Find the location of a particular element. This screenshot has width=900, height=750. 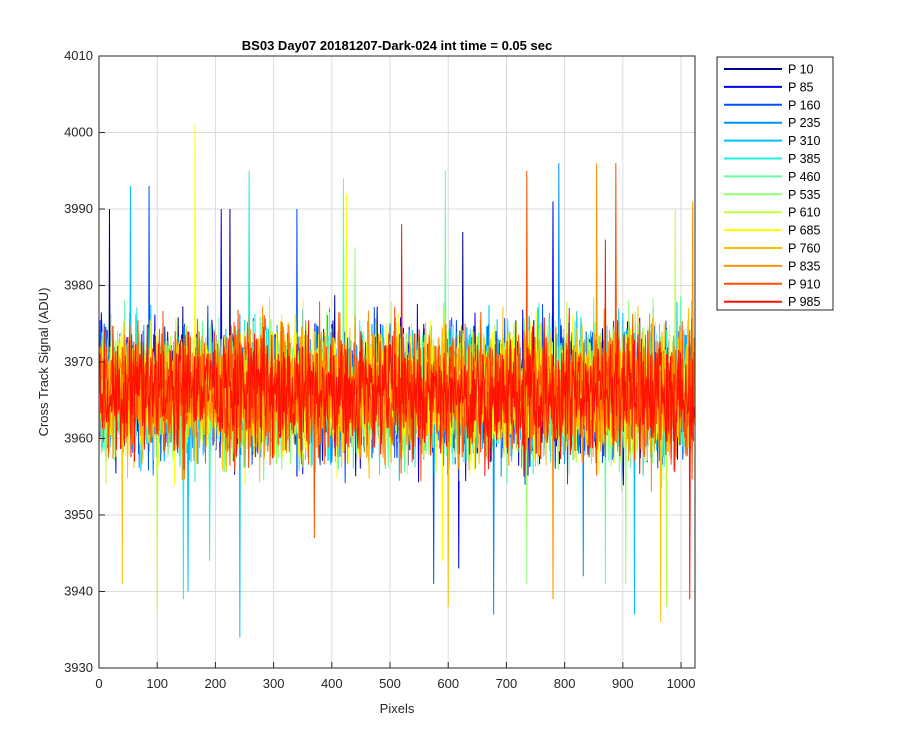

y-tick-label: 3990 is located at coordinates (78, 208).